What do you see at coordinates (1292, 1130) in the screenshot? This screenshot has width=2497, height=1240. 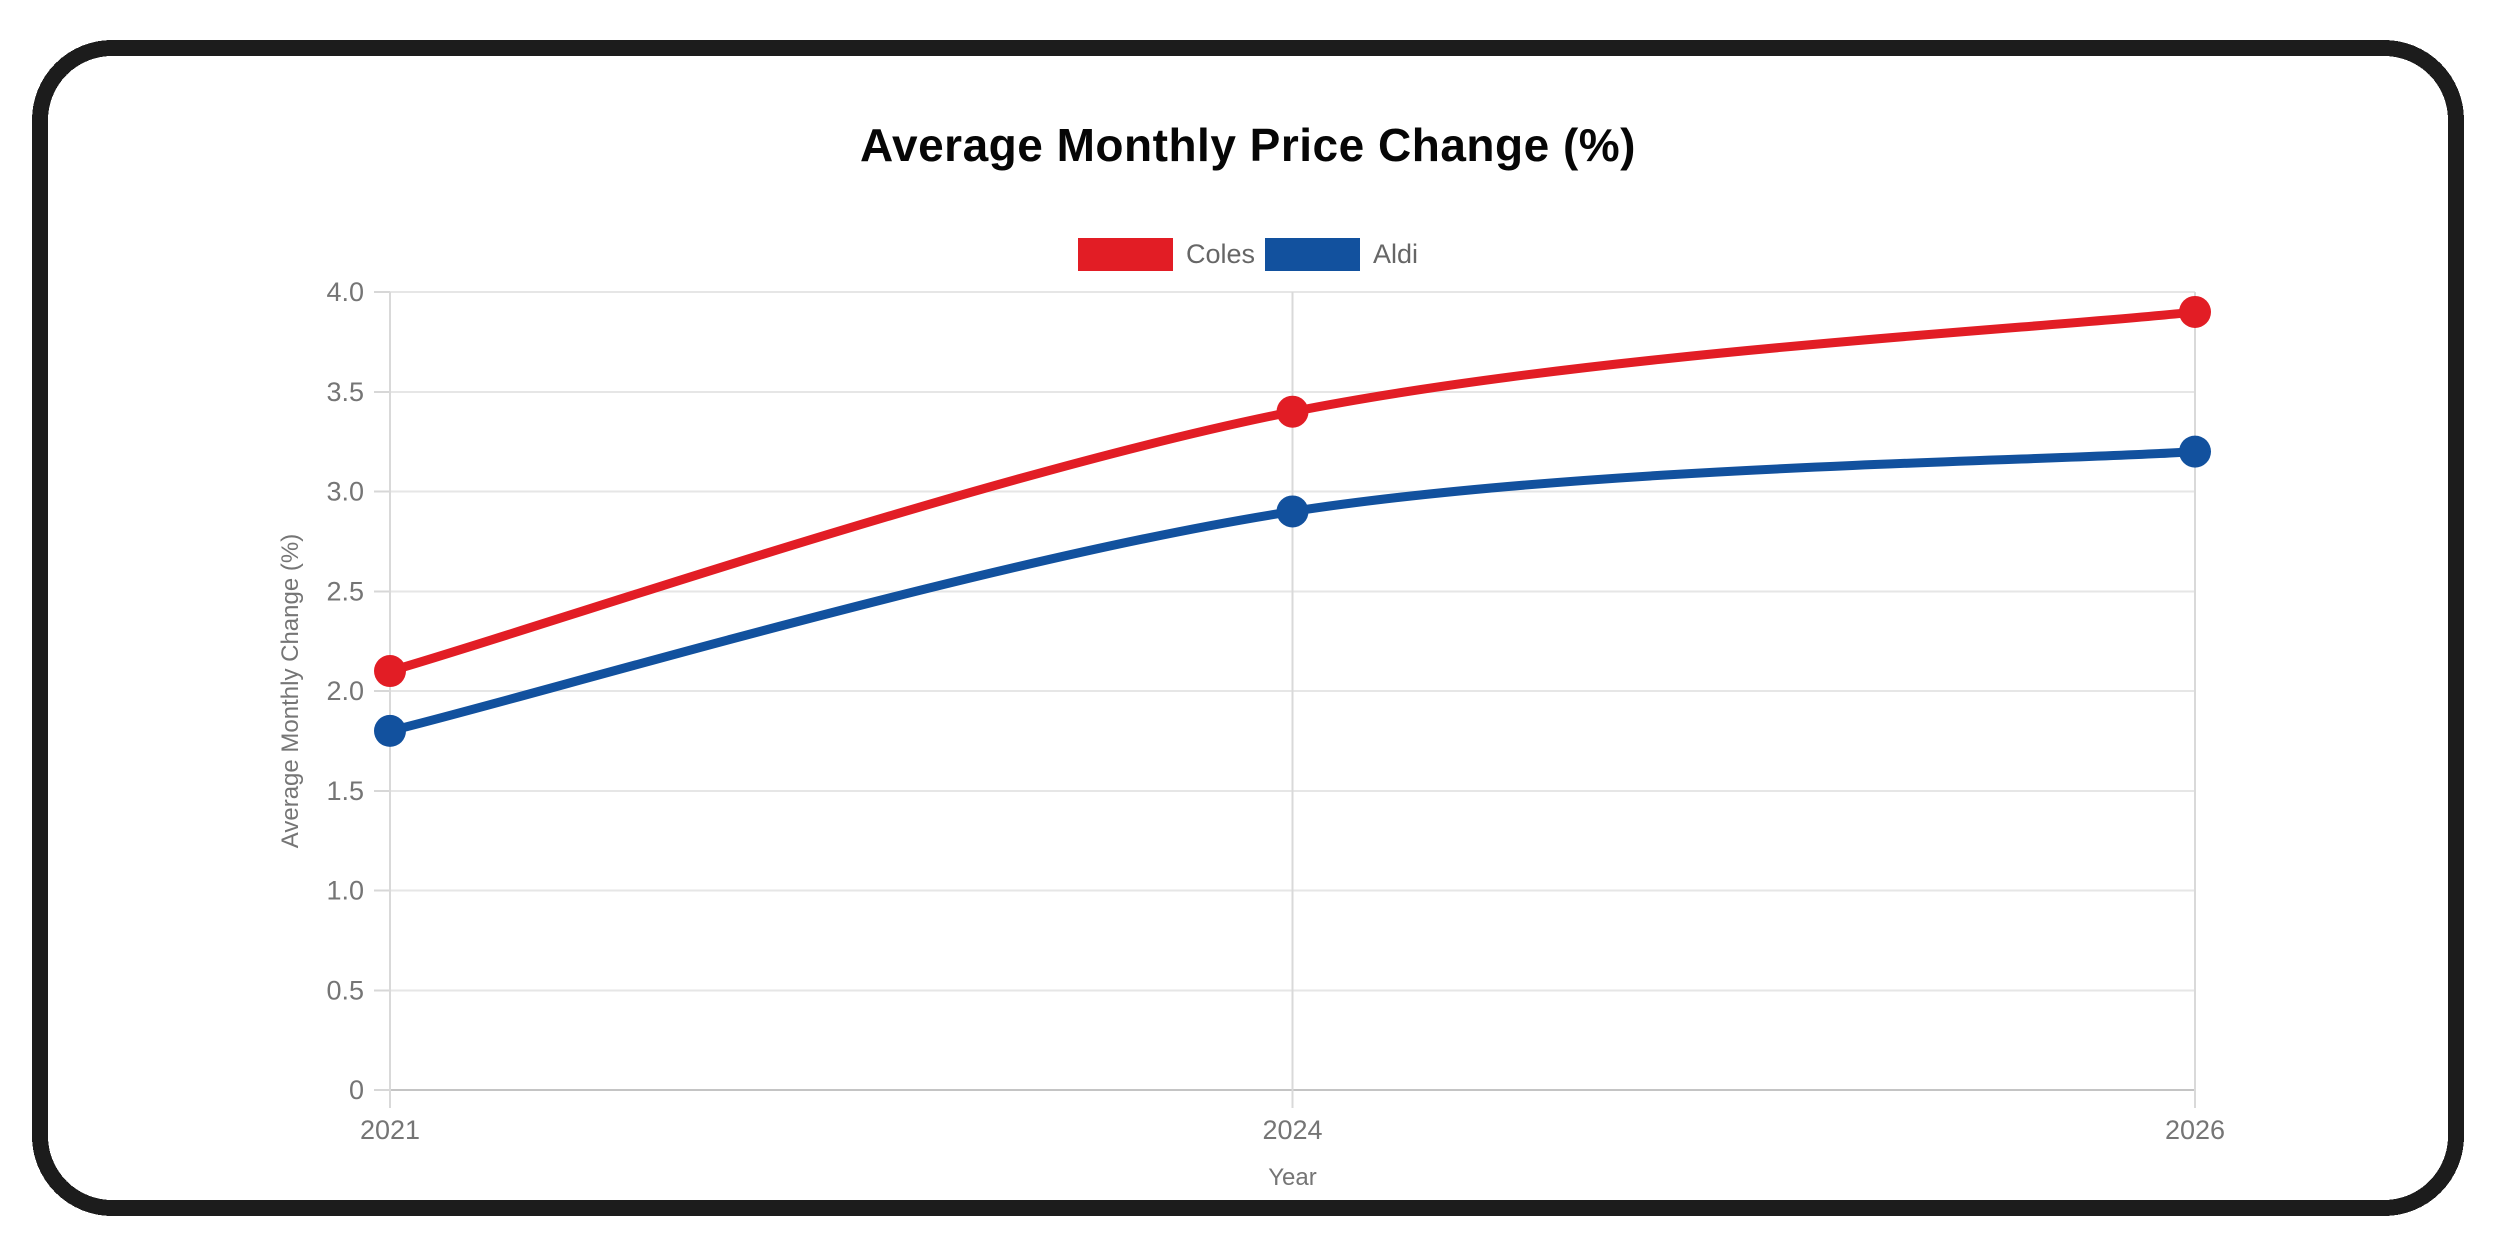 I see `x-tick-label: 2024` at bounding box center [1292, 1130].